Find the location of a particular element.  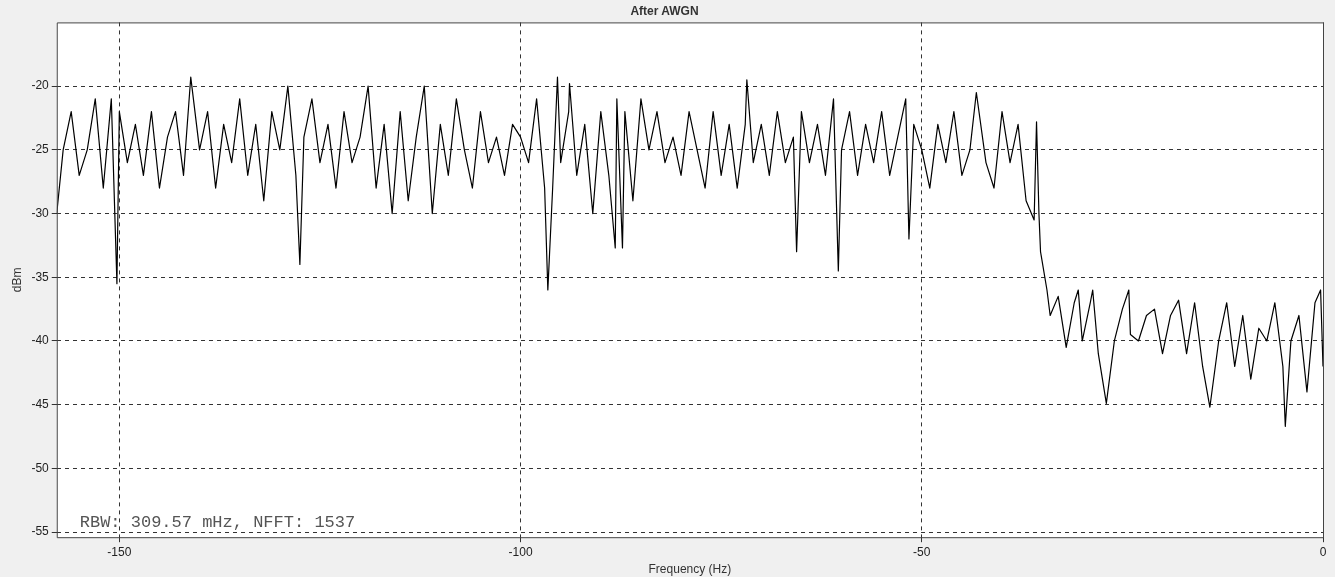

y-tick-label: -35 is located at coordinates (40, 276).